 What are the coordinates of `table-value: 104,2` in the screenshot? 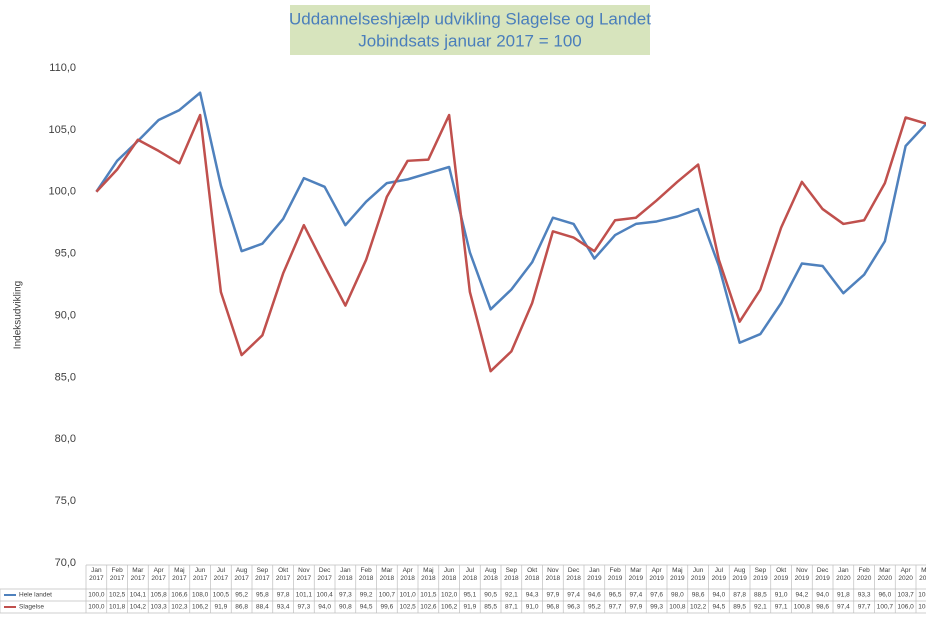 It's located at (138, 607).